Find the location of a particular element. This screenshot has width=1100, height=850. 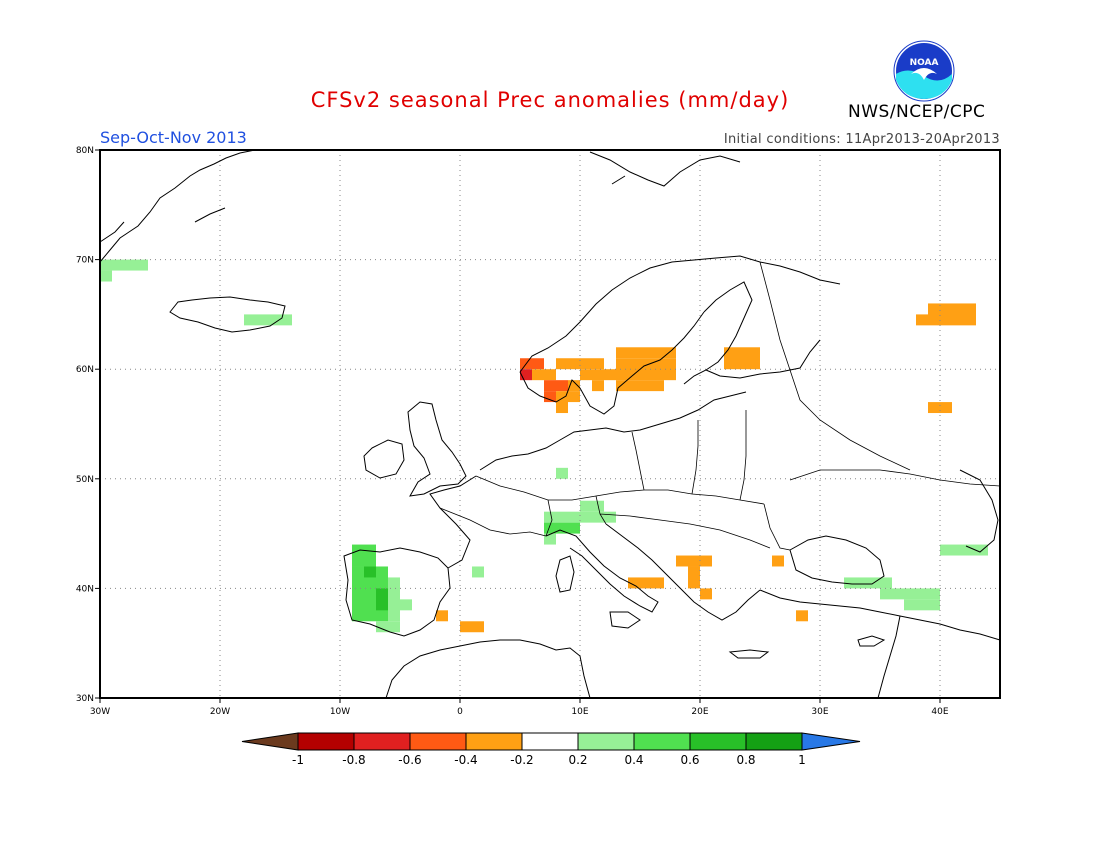

north-africa-coast is located at coordinates (488, 669).